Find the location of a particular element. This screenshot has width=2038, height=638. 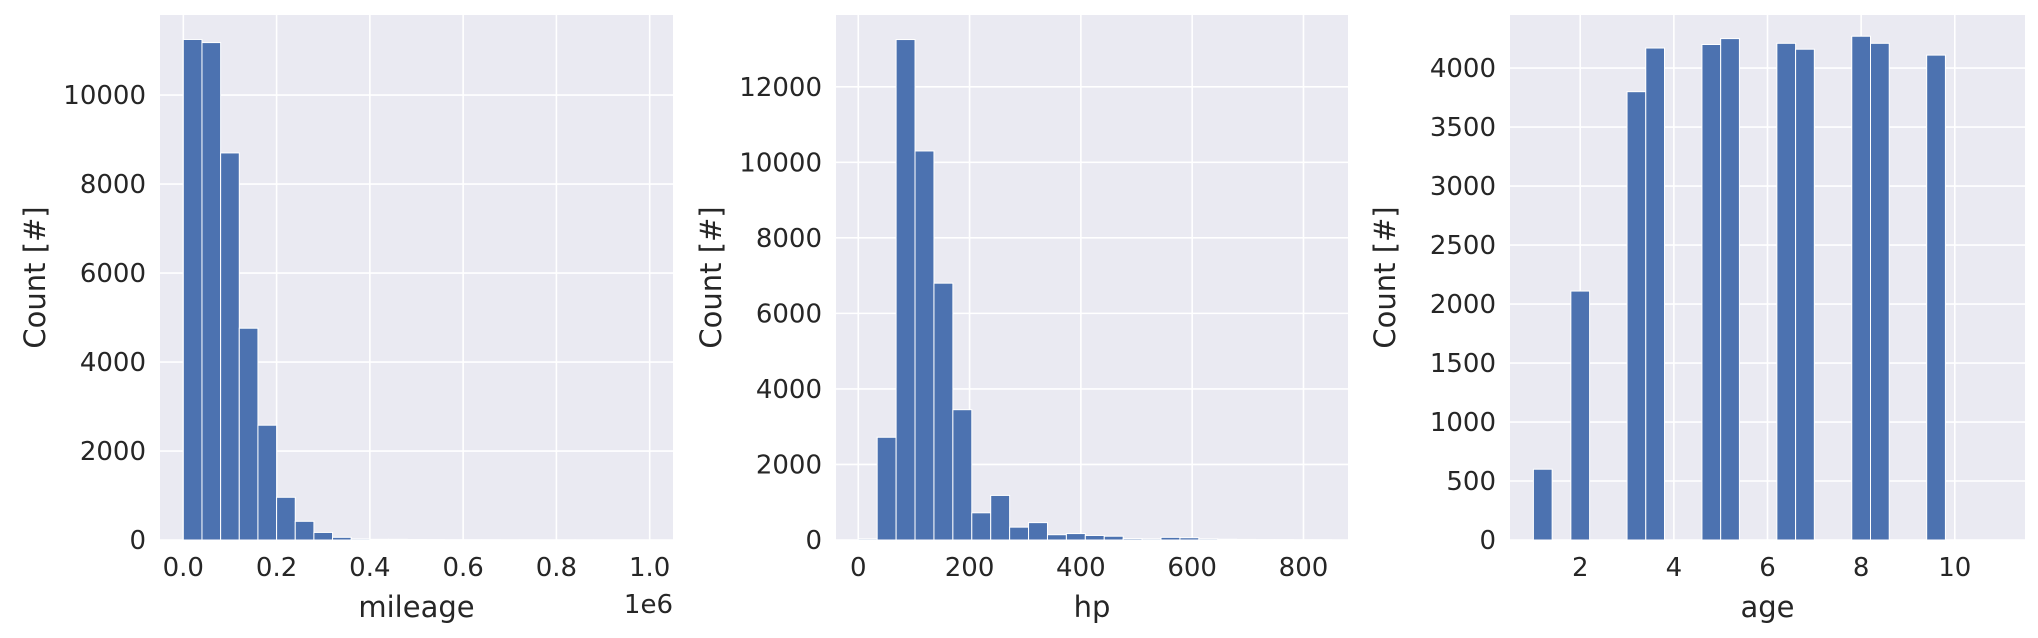

x-tick-label: 0.8 is located at coordinates (556, 568).